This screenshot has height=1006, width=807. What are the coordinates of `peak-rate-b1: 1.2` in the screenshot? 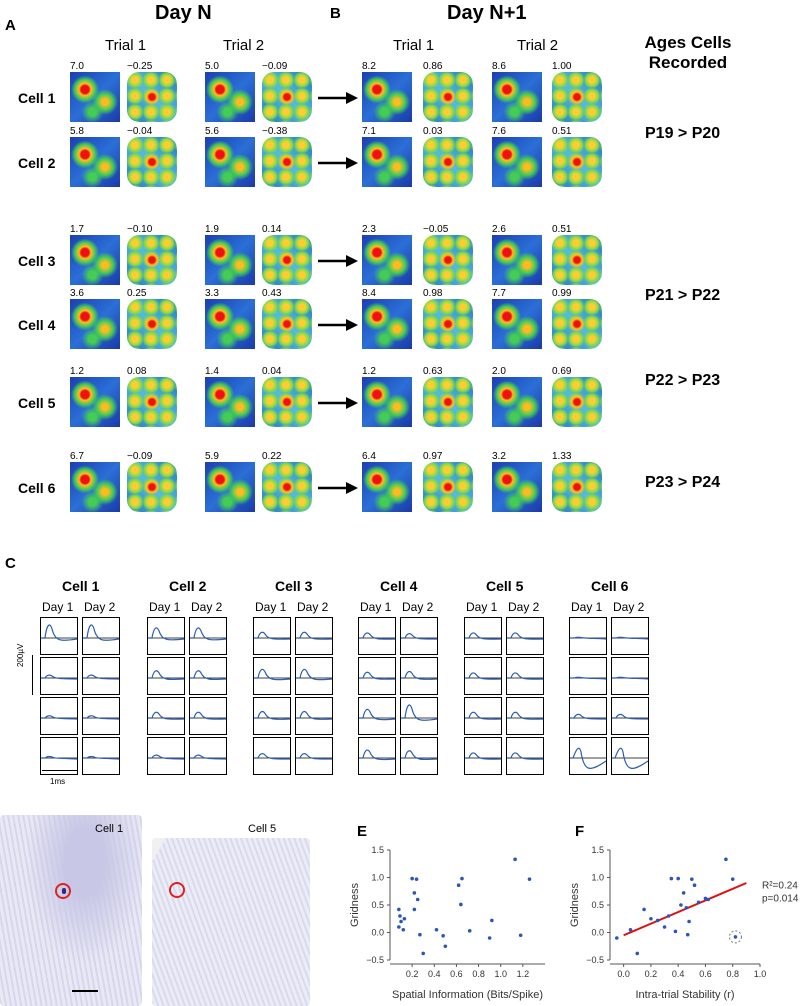 It's located at (369, 371).